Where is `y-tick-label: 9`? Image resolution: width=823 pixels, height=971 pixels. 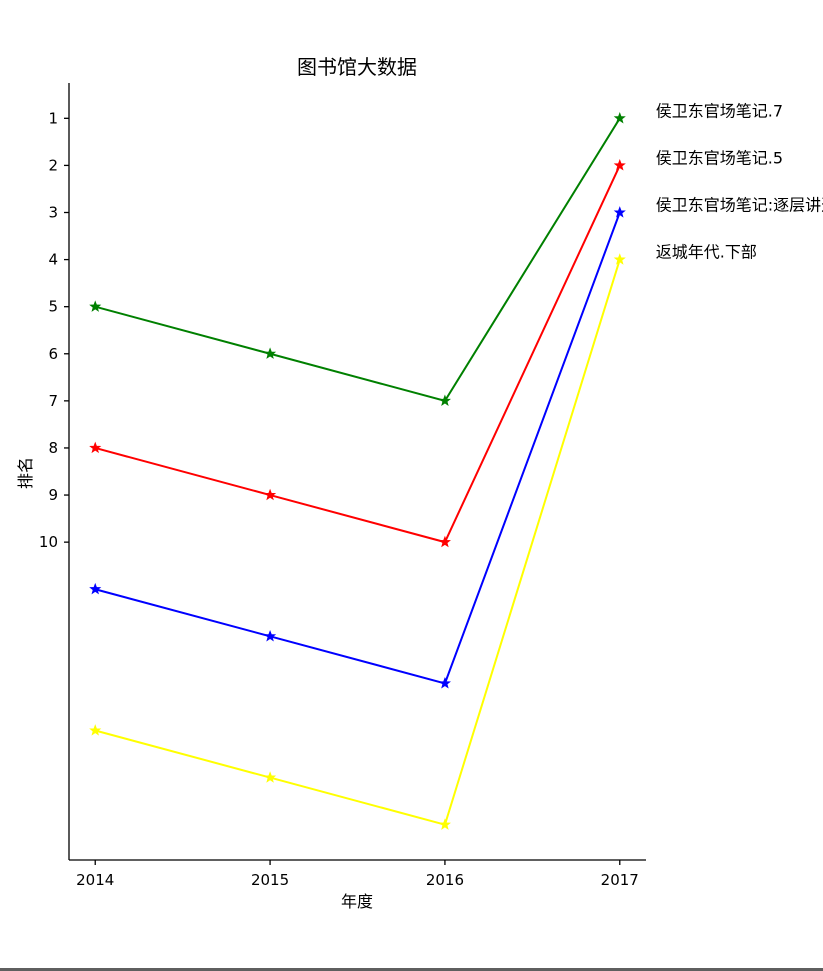 y-tick-label: 9 is located at coordinates (53, 495).